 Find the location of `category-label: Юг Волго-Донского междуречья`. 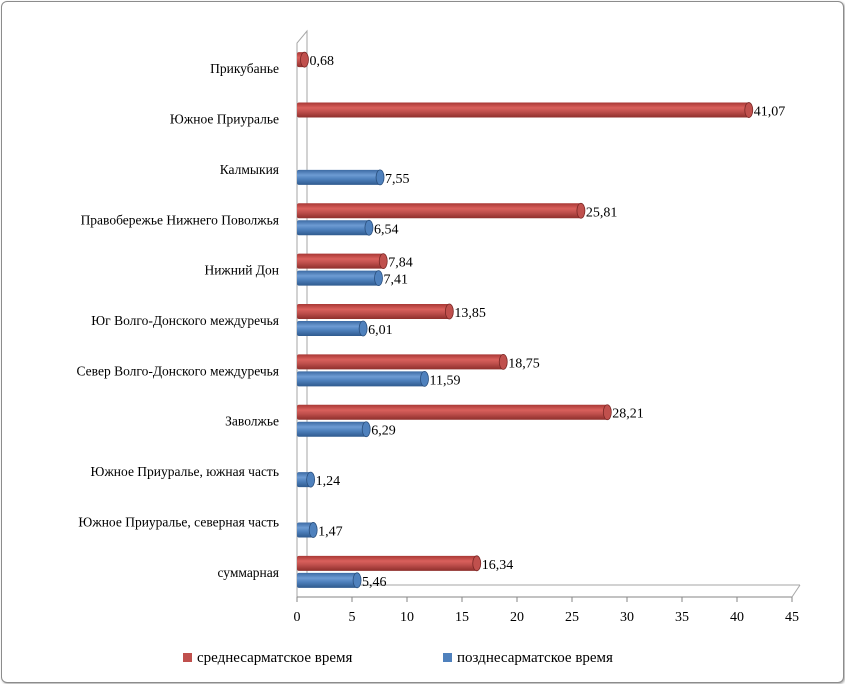

category-label: Юг Волго-Донского междуречья is located at coordinates (185, 320).